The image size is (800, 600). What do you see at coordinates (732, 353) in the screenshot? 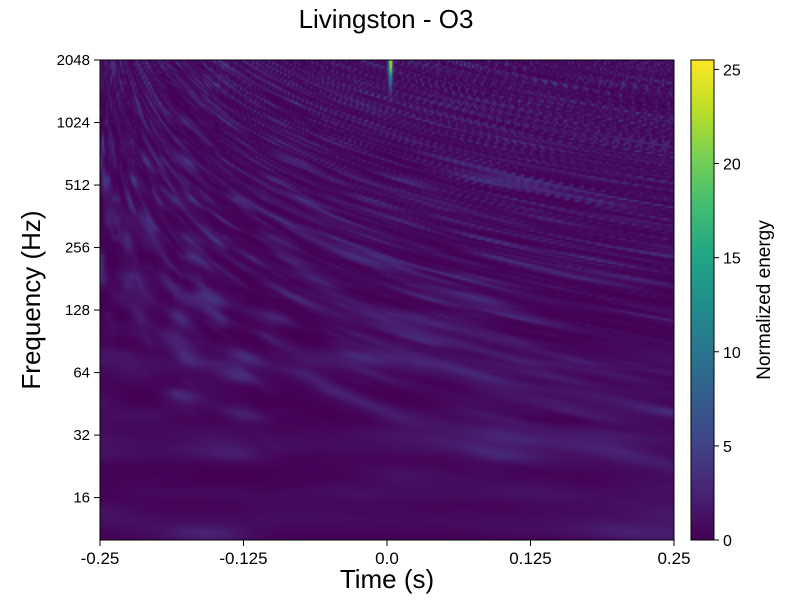
I see `colorbar-tick-label: 10` at bounding box center [732, 353].